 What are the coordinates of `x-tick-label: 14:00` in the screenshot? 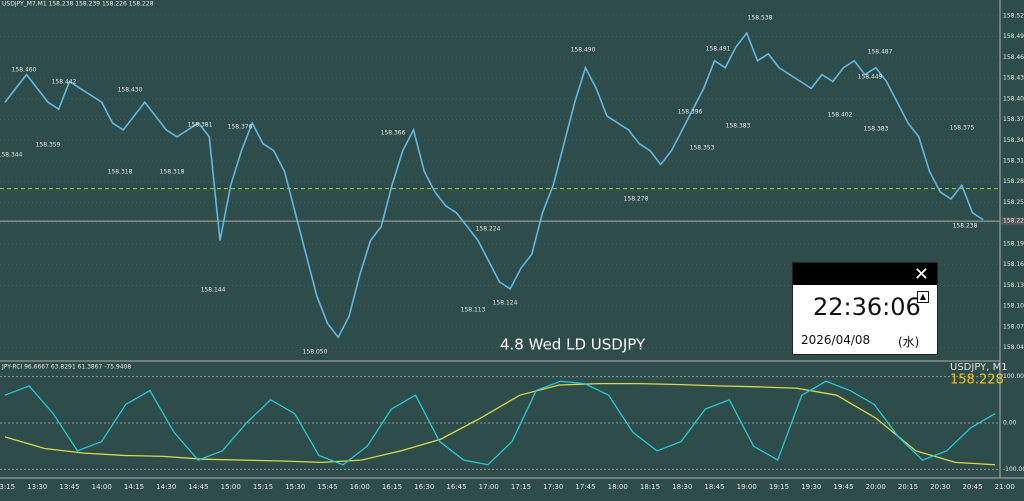 It's located at (102, 487).